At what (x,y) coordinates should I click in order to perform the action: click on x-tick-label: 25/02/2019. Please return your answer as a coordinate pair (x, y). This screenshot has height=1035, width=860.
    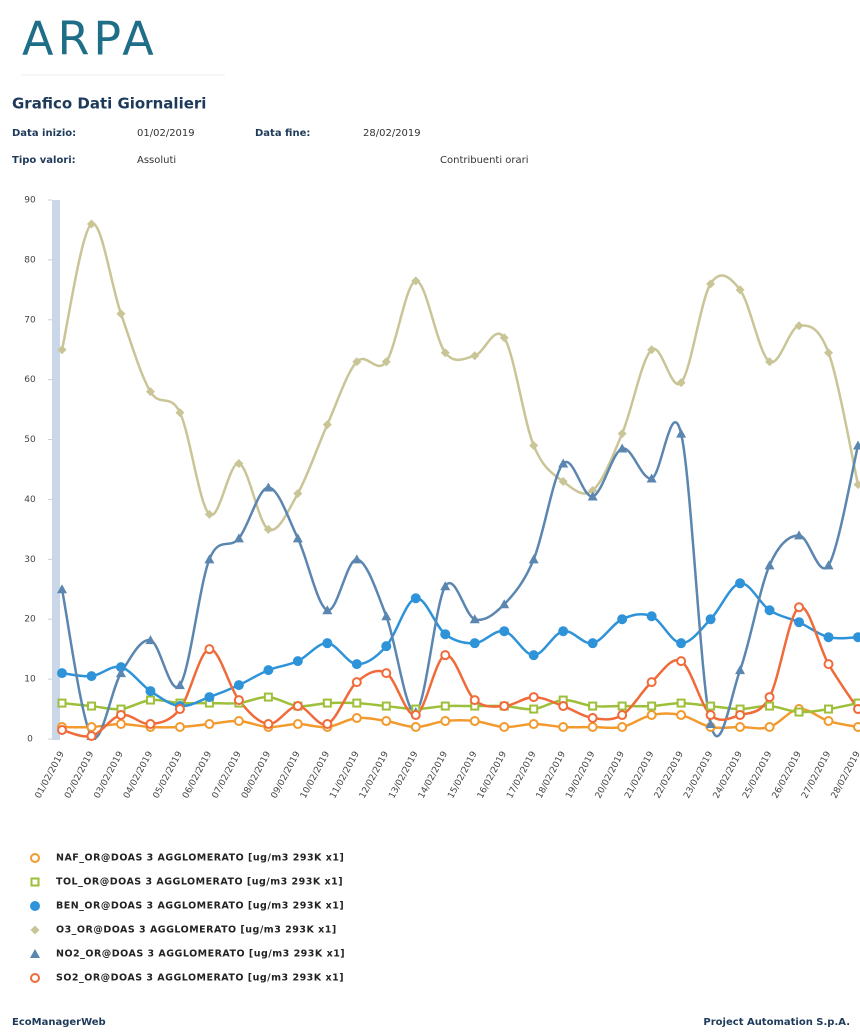
    Looking at the image, I should click on (757, 775).